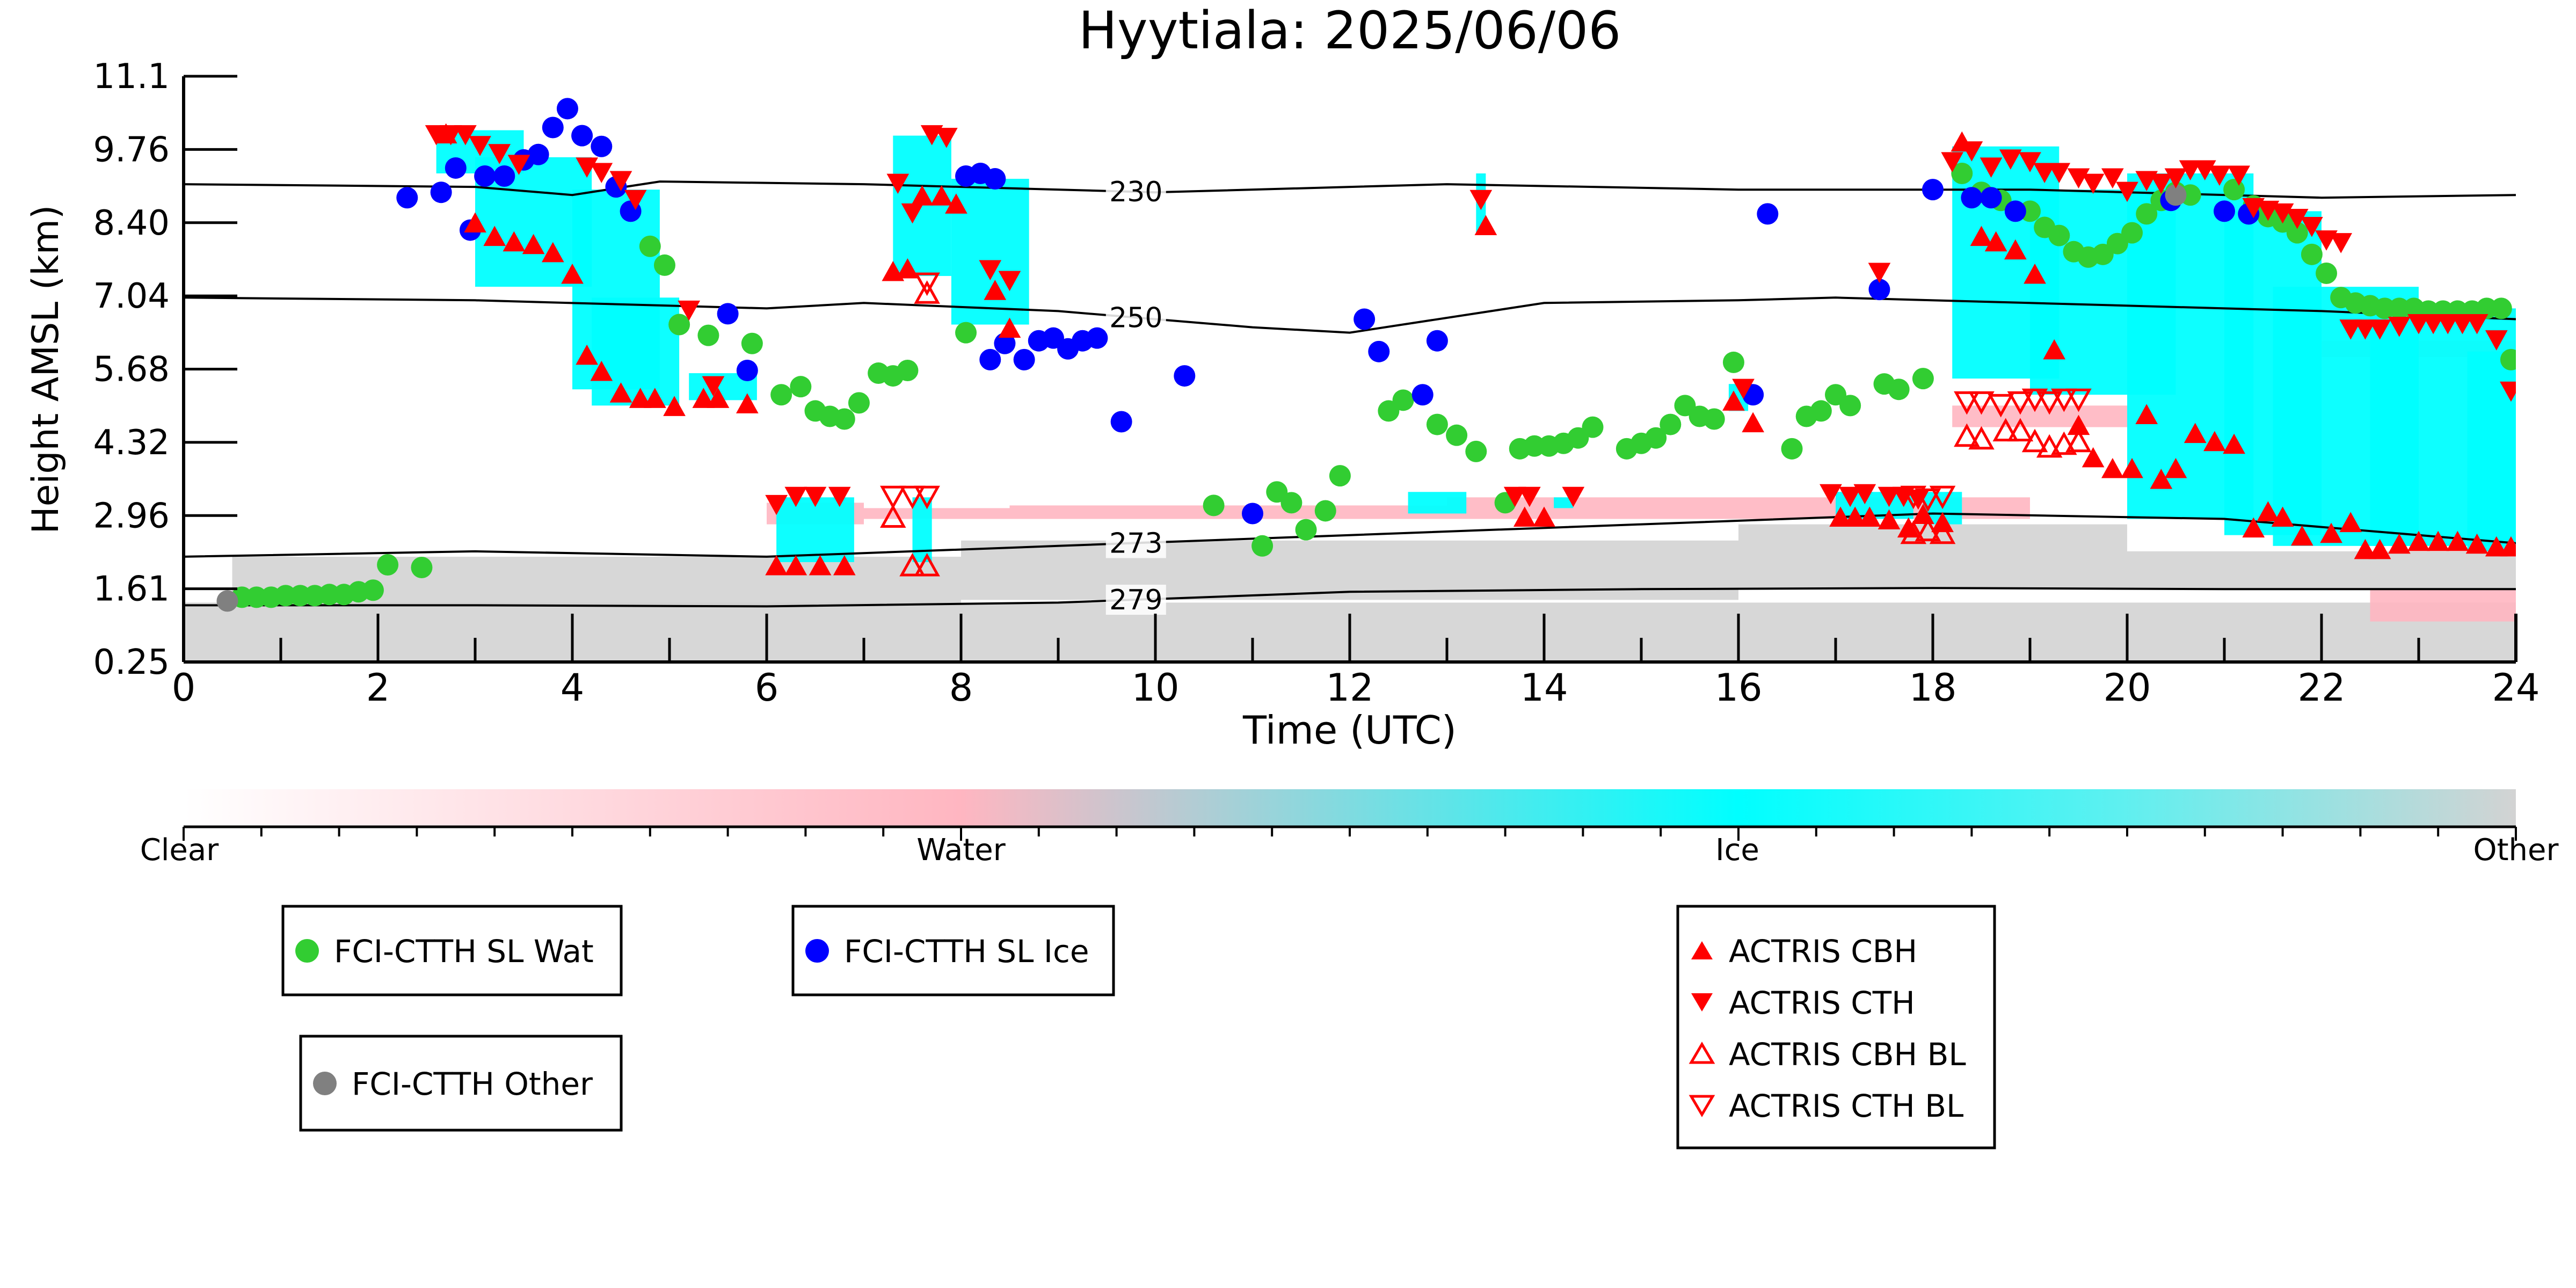 This screenshot has height=1288, width=2576. I want to click on legend-fci-wat: FCI-CTTH SL Wat, so click(452, 950).